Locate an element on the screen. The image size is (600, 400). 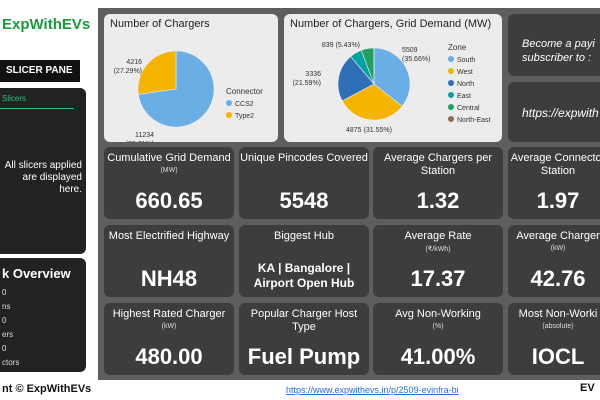
kpi-value: Fuel Pump is located at coordinates (304, 356).